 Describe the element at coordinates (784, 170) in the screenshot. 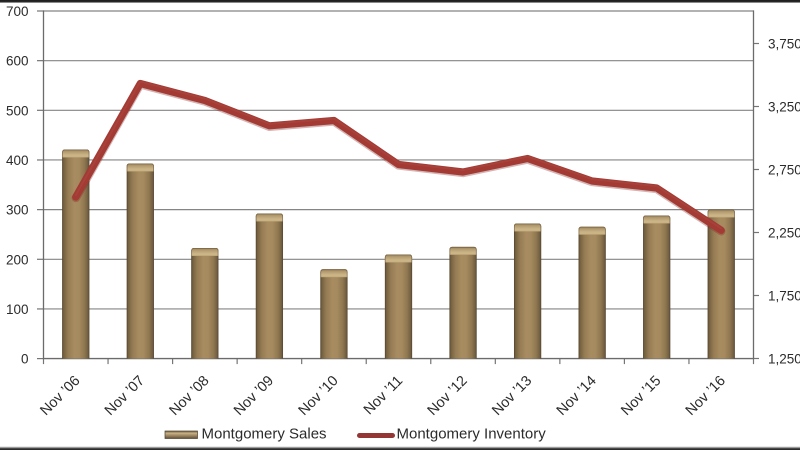

I see `svg-text: 2,750` at that location.